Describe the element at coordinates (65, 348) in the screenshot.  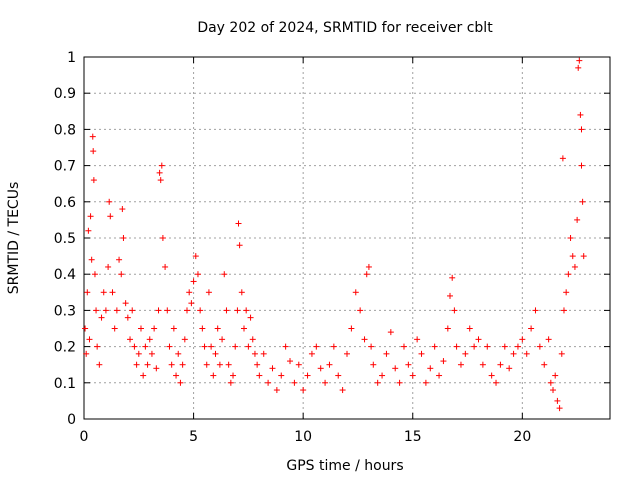
I see `y-tick-label: 0.2` at that location.